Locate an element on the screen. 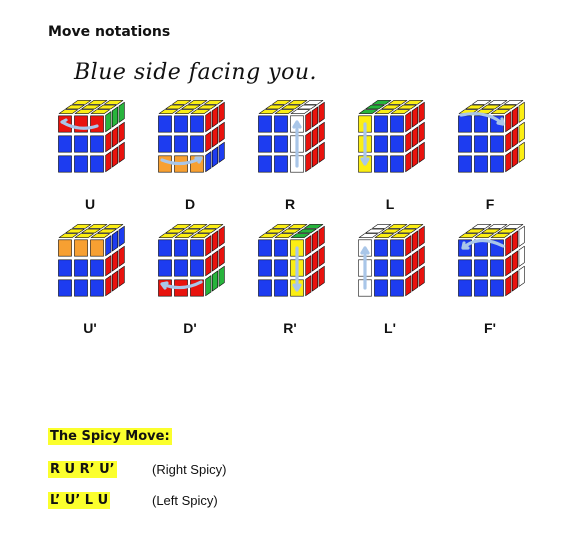 The height and width of the screenshot is (540, 584). left-spicy-note: (Left Spicy) is located at coordinates (185, 500).